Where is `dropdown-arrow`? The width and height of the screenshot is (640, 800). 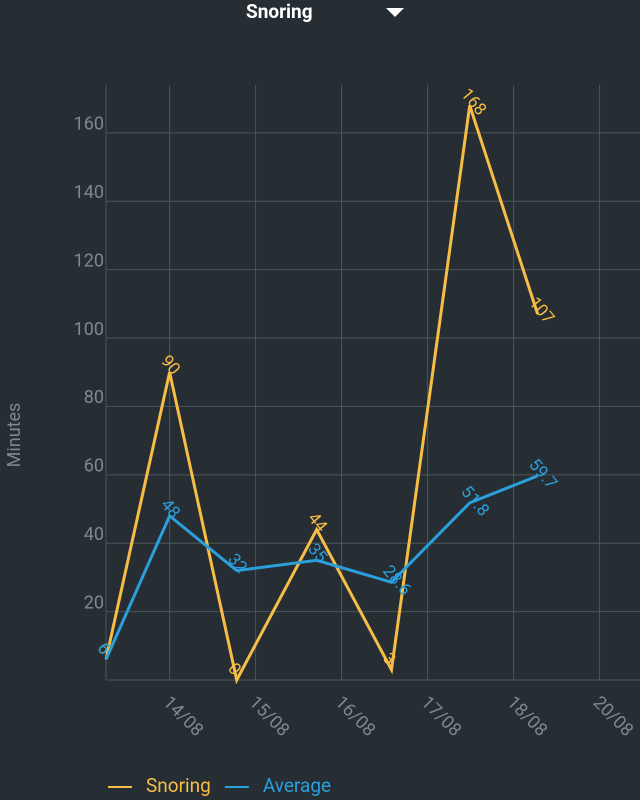
dropdown-arrow is located at coordinates (395, 12).